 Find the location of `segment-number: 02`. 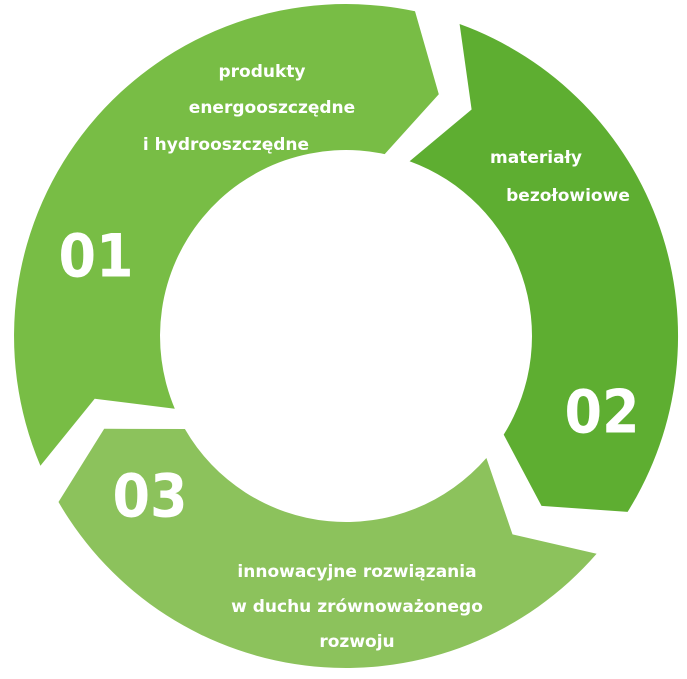

segment-number: 02 is located at coordinates (601, 413).